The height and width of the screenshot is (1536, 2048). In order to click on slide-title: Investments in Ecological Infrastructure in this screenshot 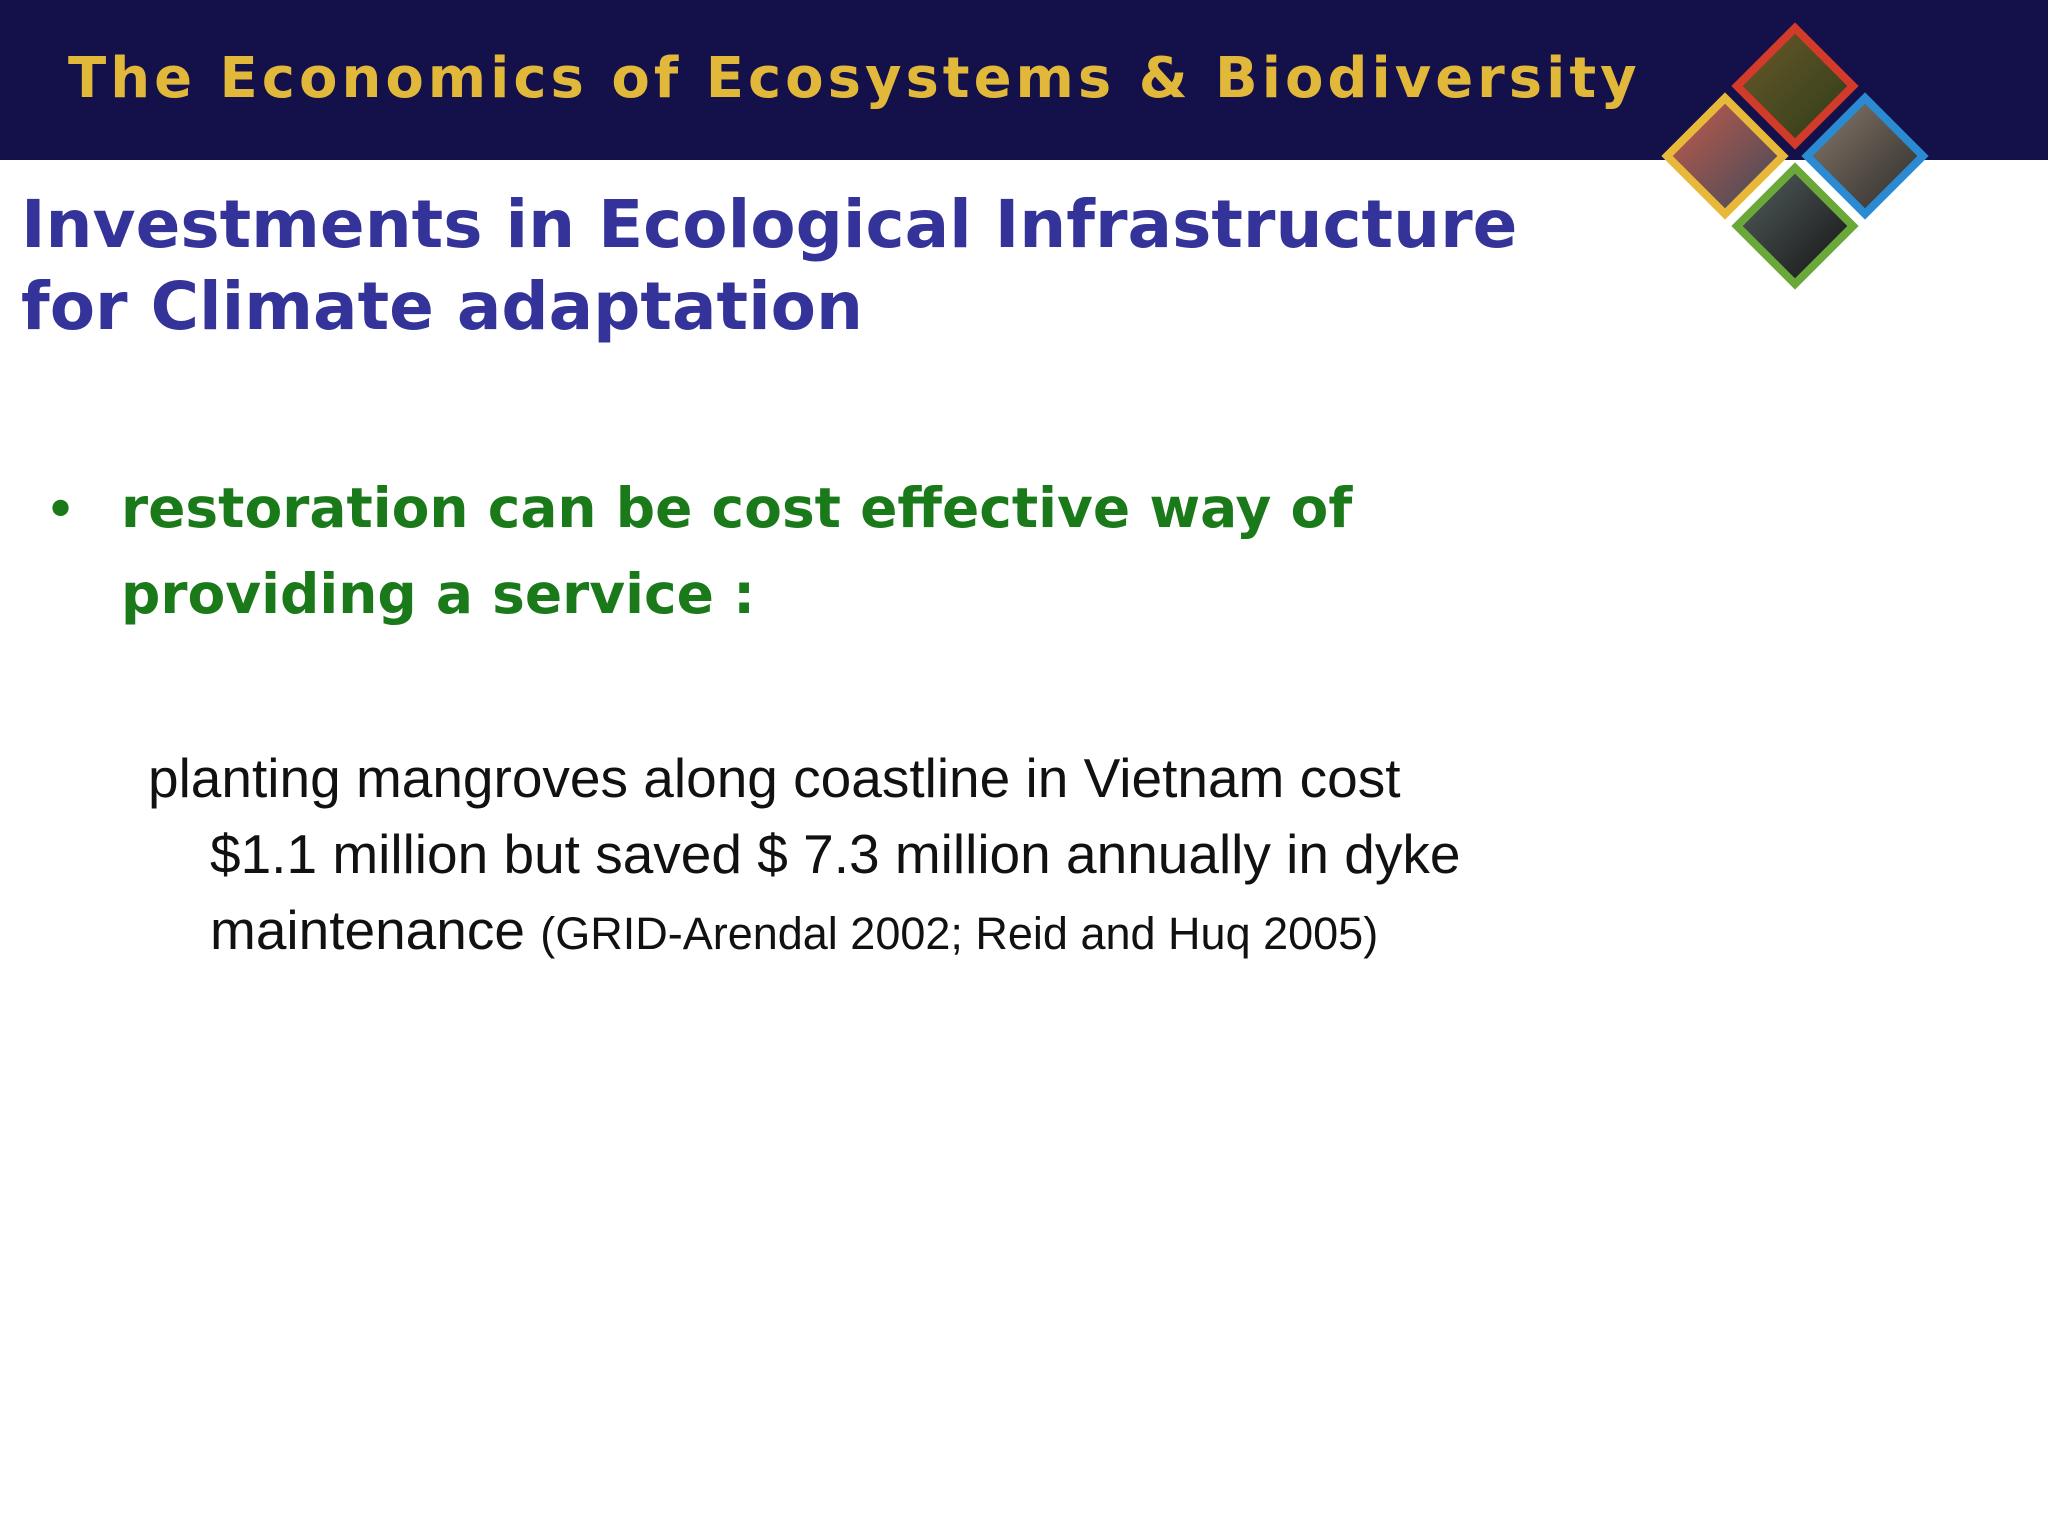, I will do `click(769, 224)`.